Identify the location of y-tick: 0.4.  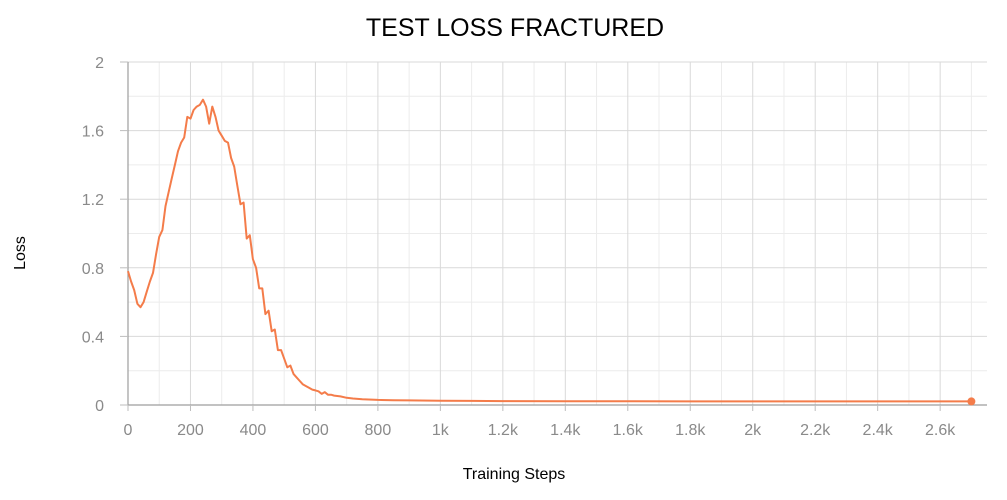
(93, 337).